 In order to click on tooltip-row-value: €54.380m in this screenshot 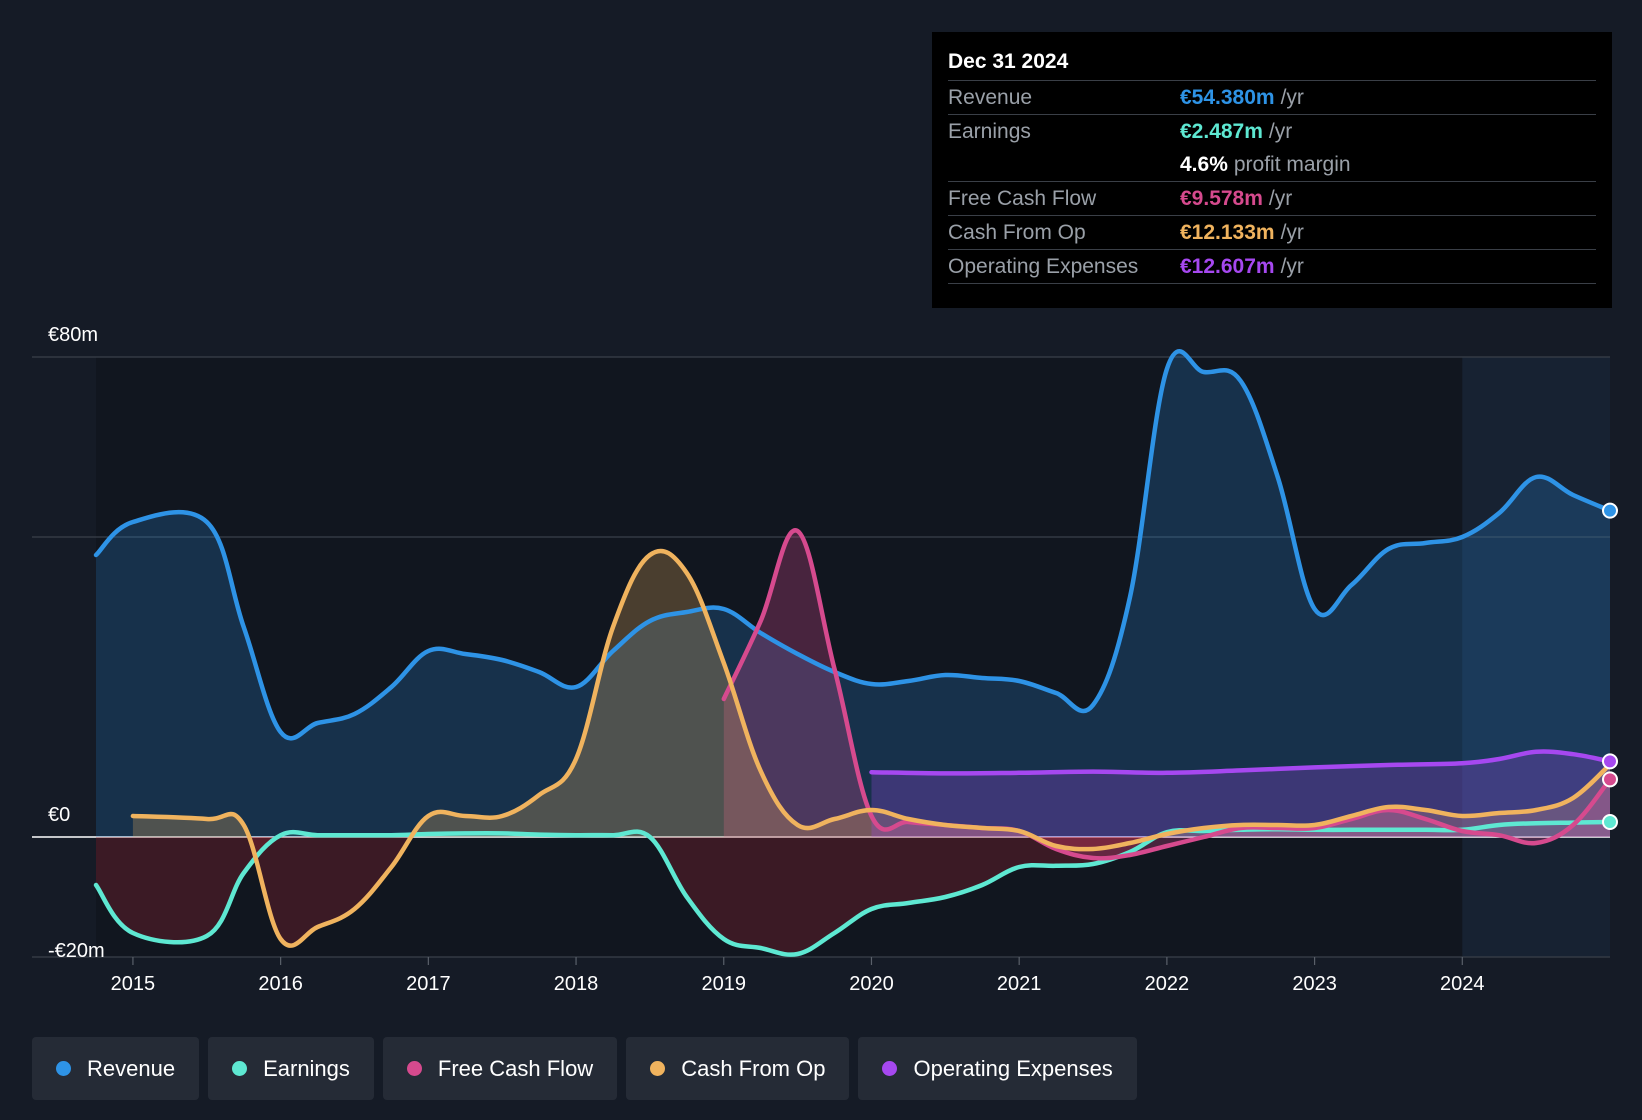, I will do `click(1227, 97)`.